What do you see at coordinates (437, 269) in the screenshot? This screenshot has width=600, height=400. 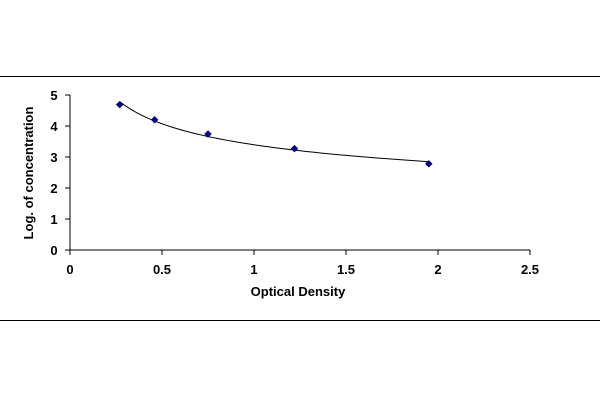 I see `x-tick-label: 2` at bounding box center [437, 269].